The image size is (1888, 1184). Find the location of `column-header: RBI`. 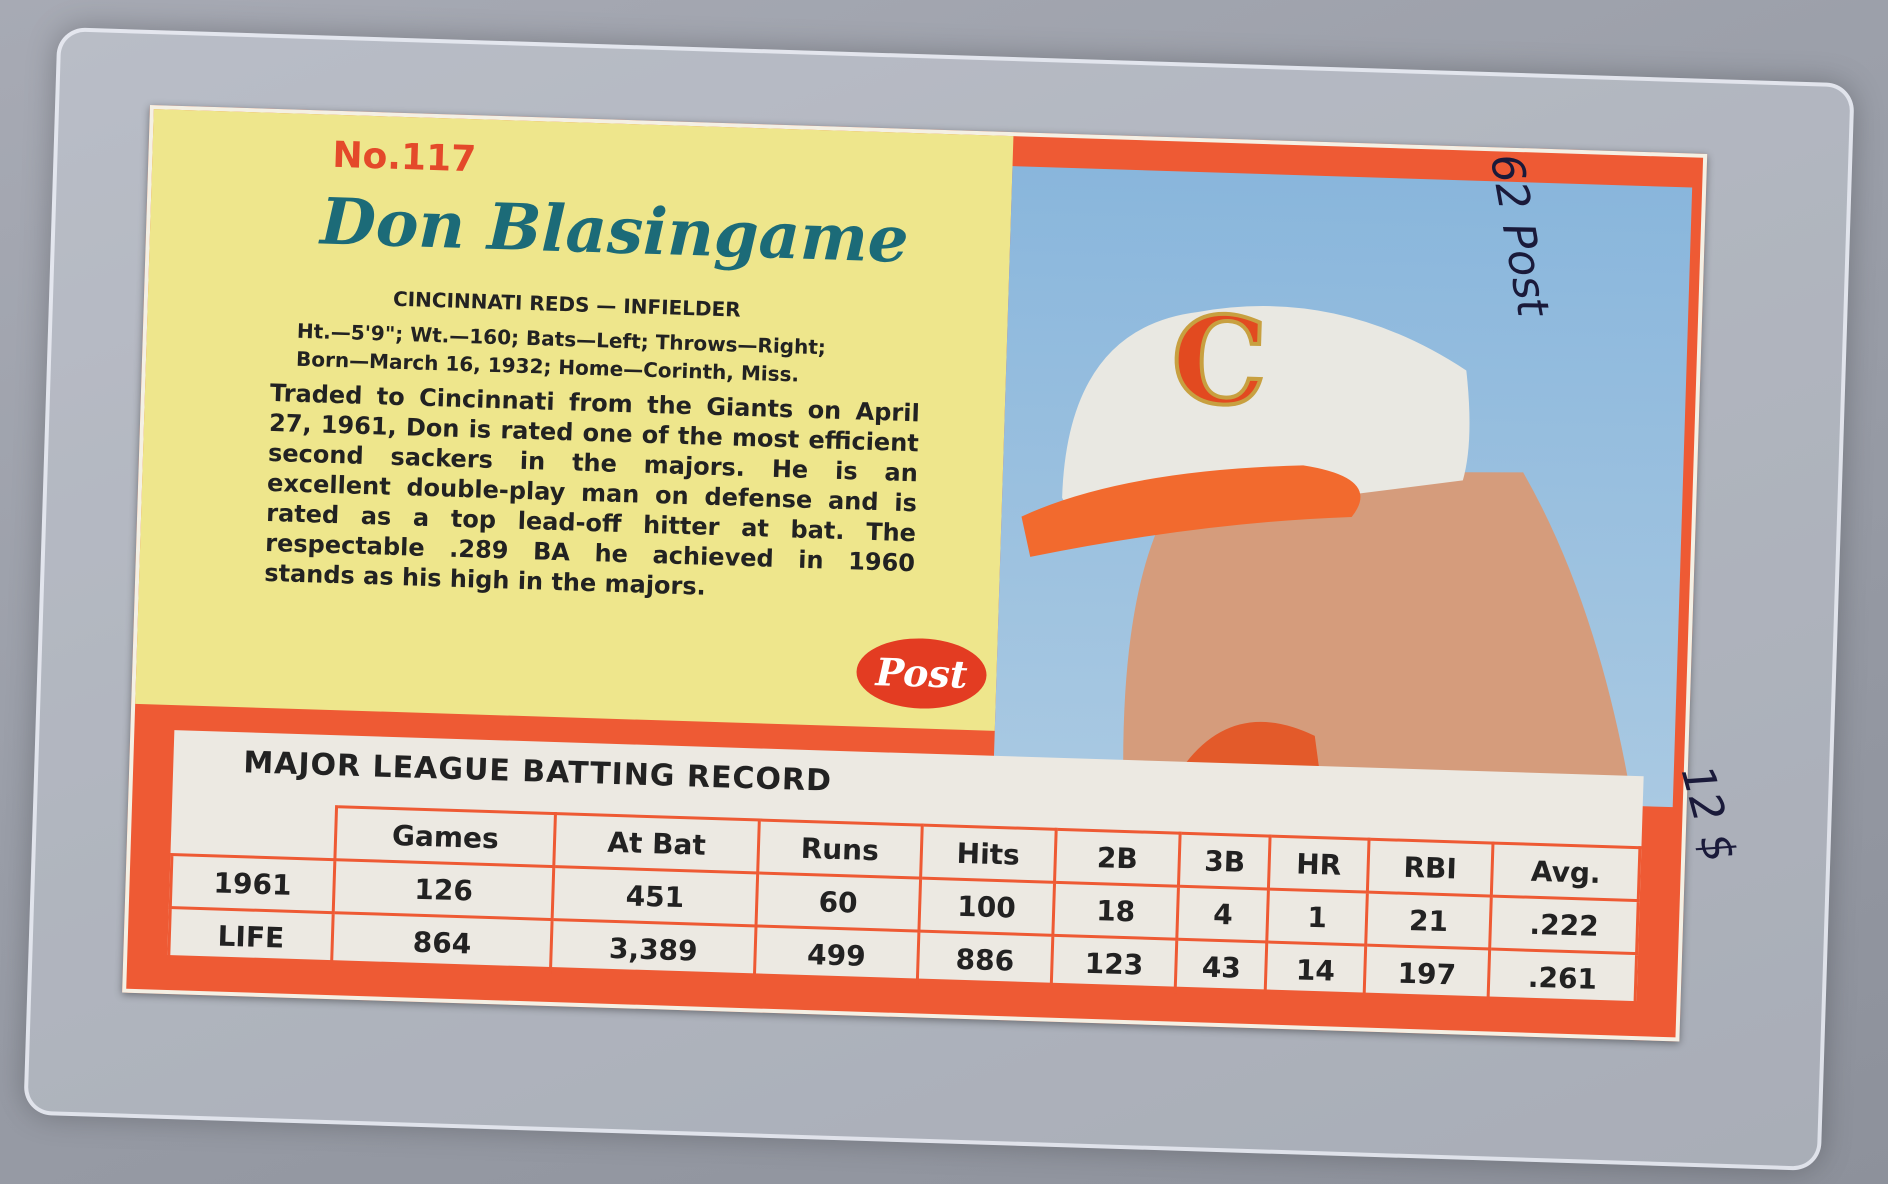

column-header: RBI is located at coordinates (1430, 868).